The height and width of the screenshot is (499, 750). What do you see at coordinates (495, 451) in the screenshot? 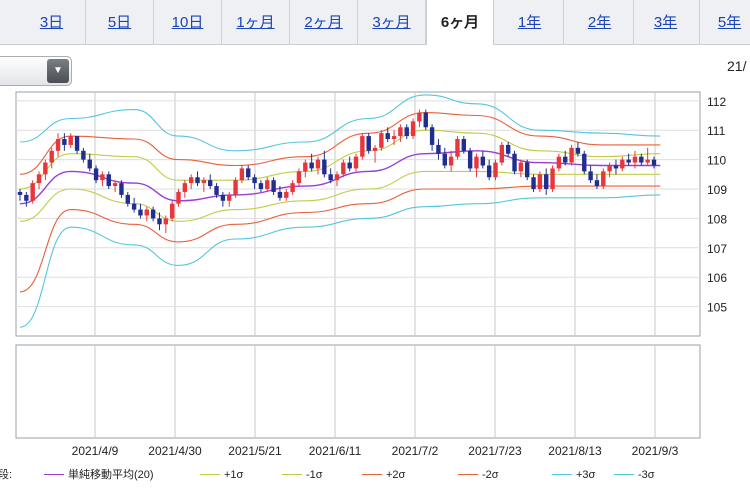
I see `x-tick-label: 2021/7/23` at bounding box center [495, 451].